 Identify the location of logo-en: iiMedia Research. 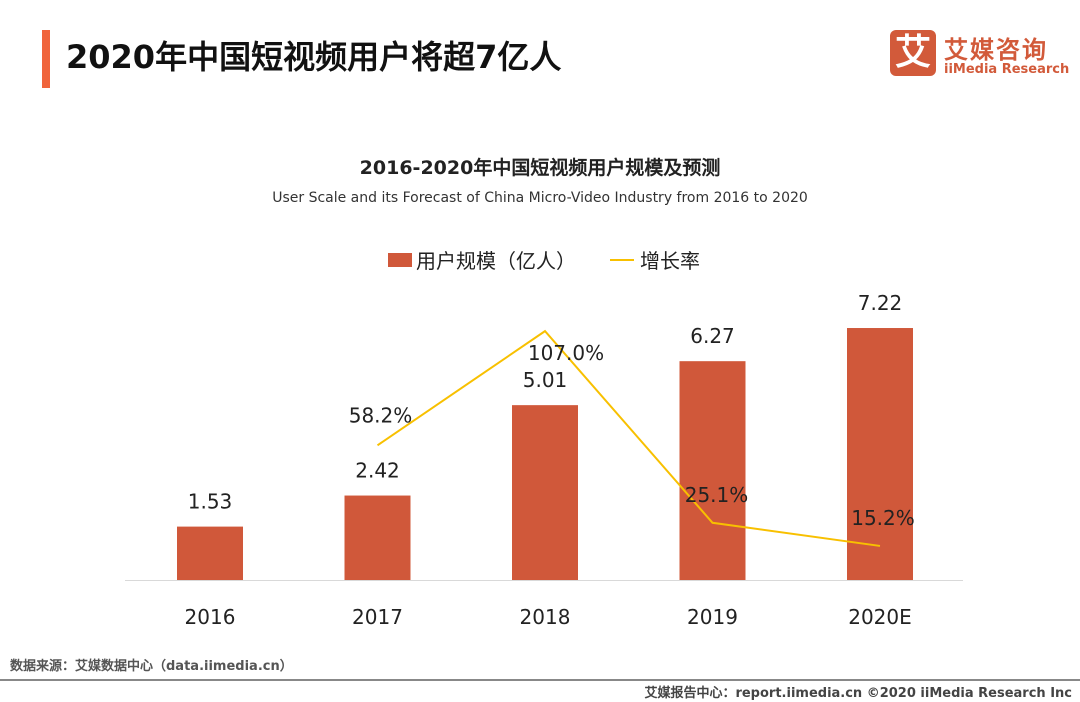
(1007, 69).